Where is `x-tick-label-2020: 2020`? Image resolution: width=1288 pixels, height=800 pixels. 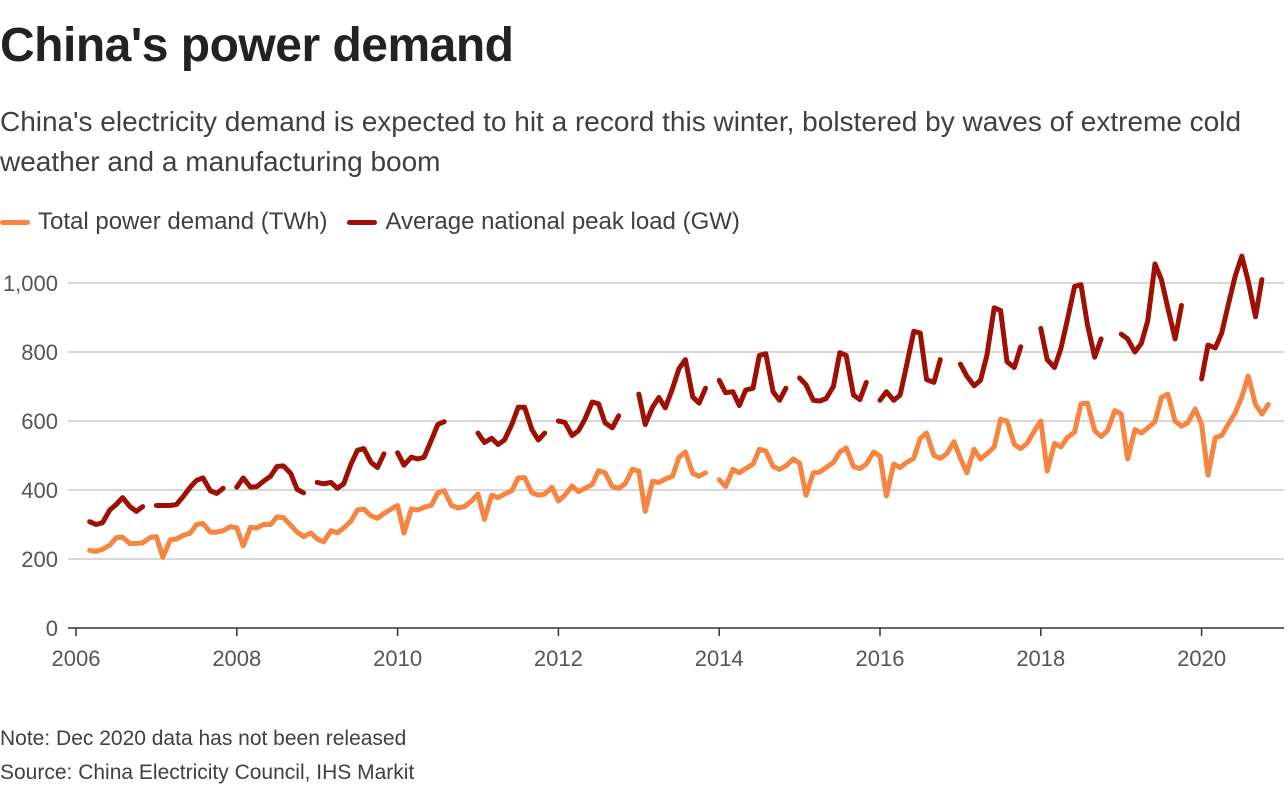
x-tick-label-2020: 2020 is located at coordinates (1201, 658).